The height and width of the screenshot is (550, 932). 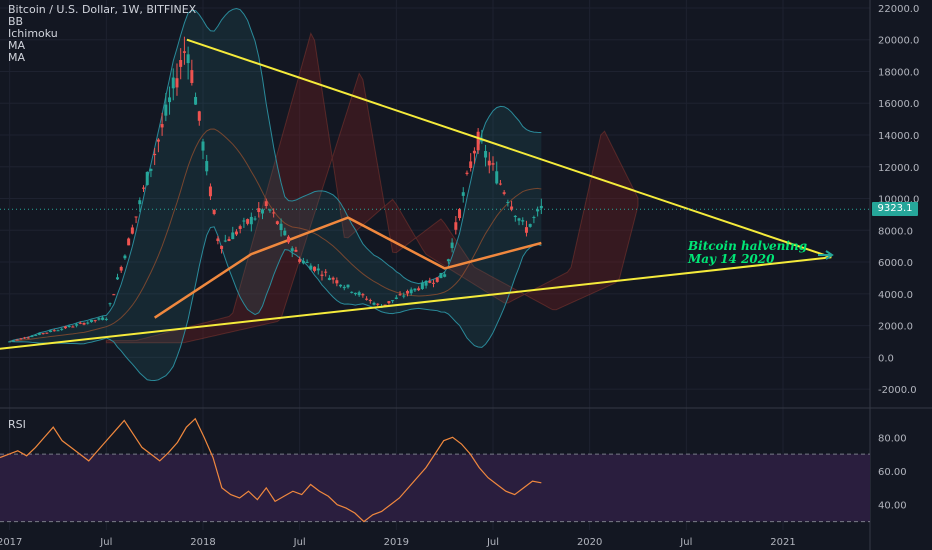 I want to click on price-tick-label: 22000.0, so click(x=898, y=9).